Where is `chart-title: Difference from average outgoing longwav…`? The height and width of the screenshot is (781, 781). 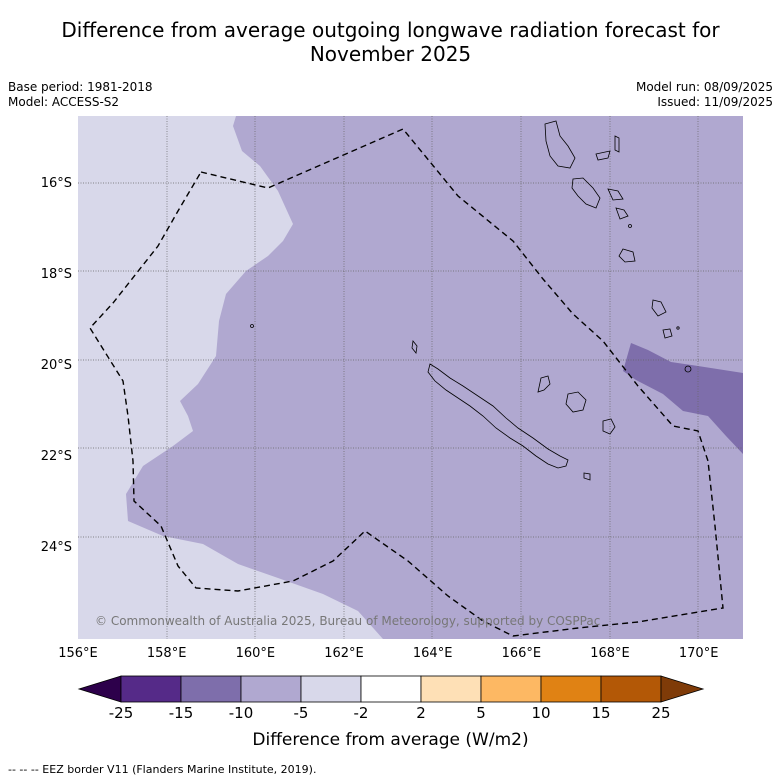
chart-title: Difference from average outgoing longwav… is located at coordinates (390, 42).